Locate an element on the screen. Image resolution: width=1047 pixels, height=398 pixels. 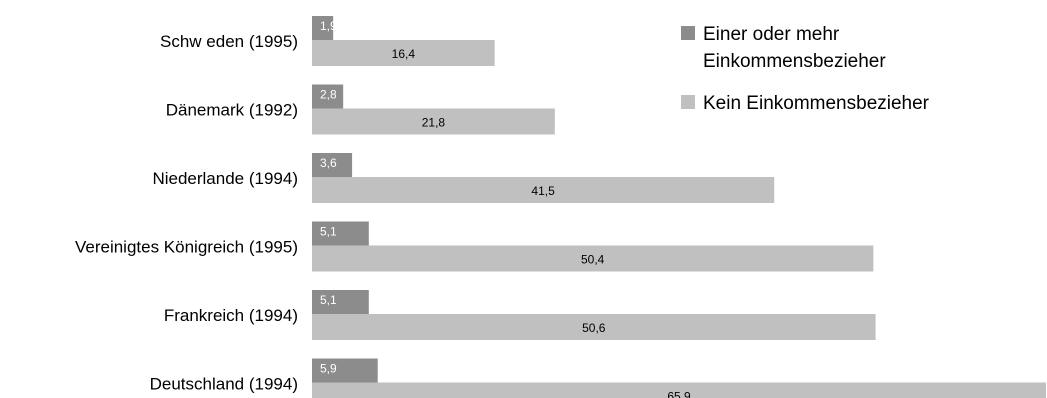
legend-label: Kein Einkommensbezieher is located at coordinates (816, 103).